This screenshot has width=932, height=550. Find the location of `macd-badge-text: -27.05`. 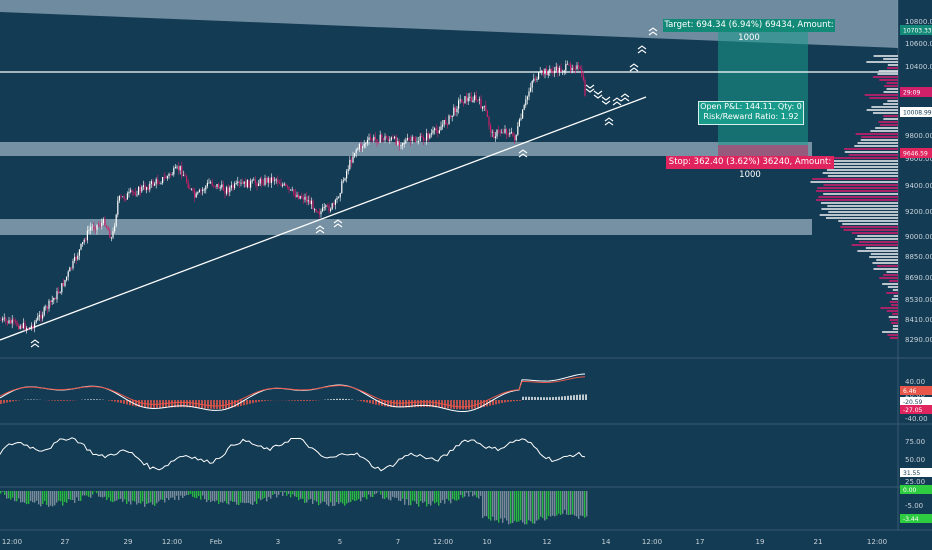

macd-badge-text: -27.05 is located at coordinates (913, 410).